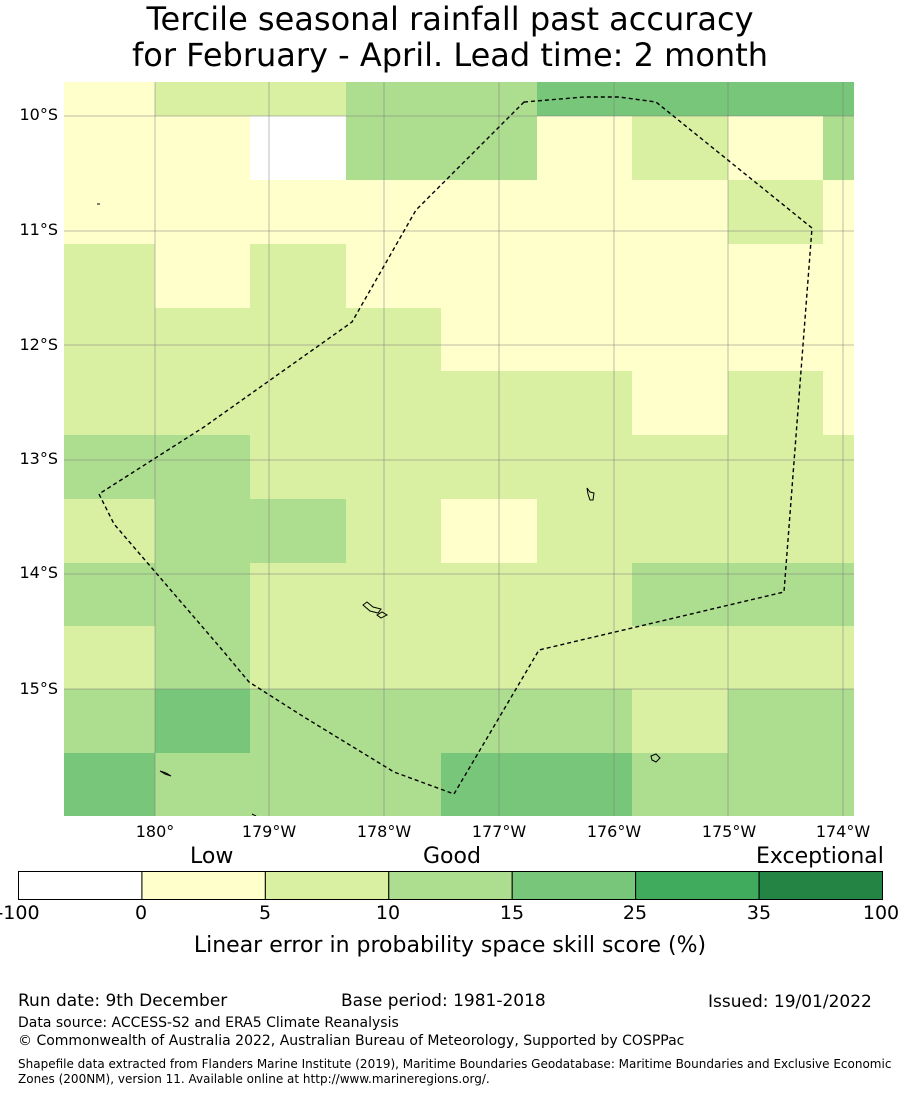 The width and height of the screenshot is (900, 1095). Describe the element at coordinates (38, 114) in the screenshot. I see `lat-label: 10°S` at that location.